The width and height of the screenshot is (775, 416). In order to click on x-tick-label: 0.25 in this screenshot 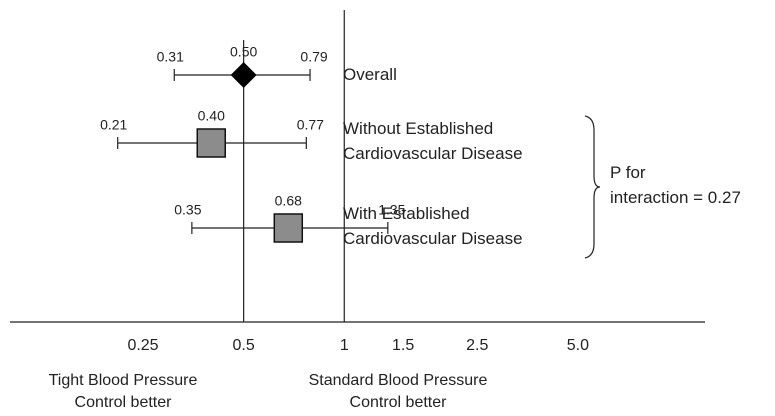, I will do `click(142, 345)`.